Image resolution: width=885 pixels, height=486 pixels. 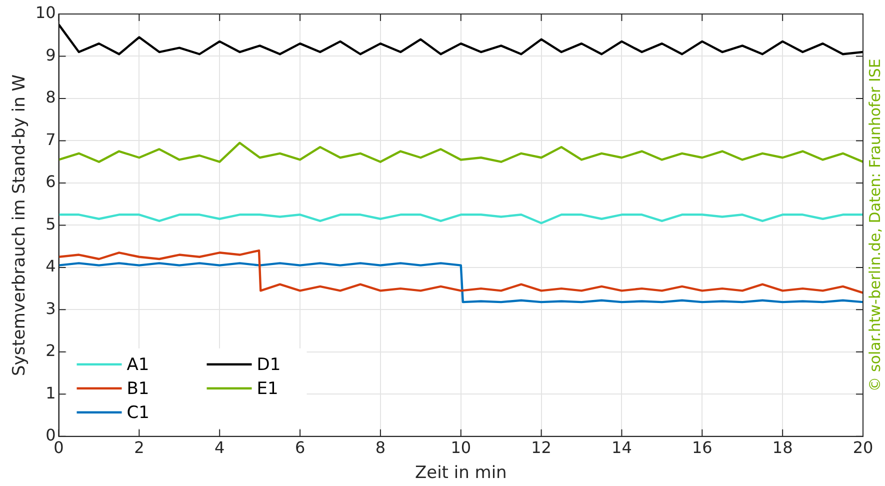 What do you see at coordinates (219, 448) in the screenshot?
I see `x-tick-label: 4` at bounding box center [219, 448].